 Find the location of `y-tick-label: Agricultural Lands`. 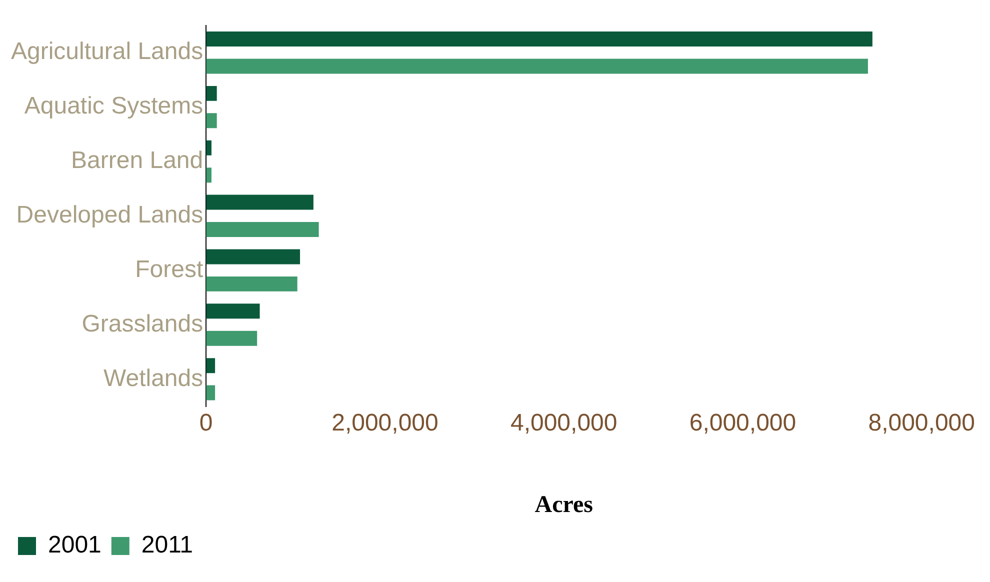

y-tick-label: Agricultural Lands is located at coordinates (107, 52).